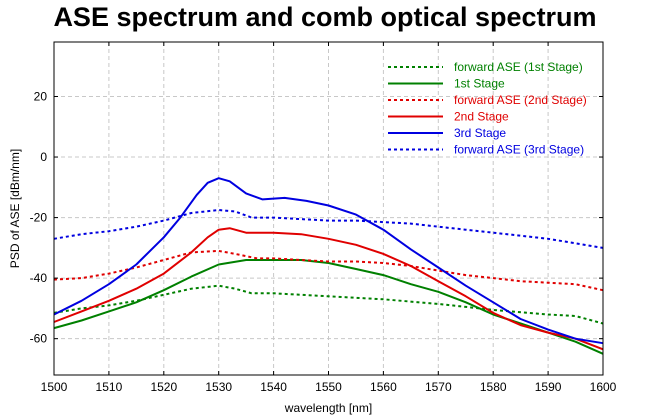 The height and width of the screenshot is (420, 650). What do you see at coordinates (480, 133) in the screenshot?
I see `legend-label: 3rd Stage` at bounding box center [480, 133].